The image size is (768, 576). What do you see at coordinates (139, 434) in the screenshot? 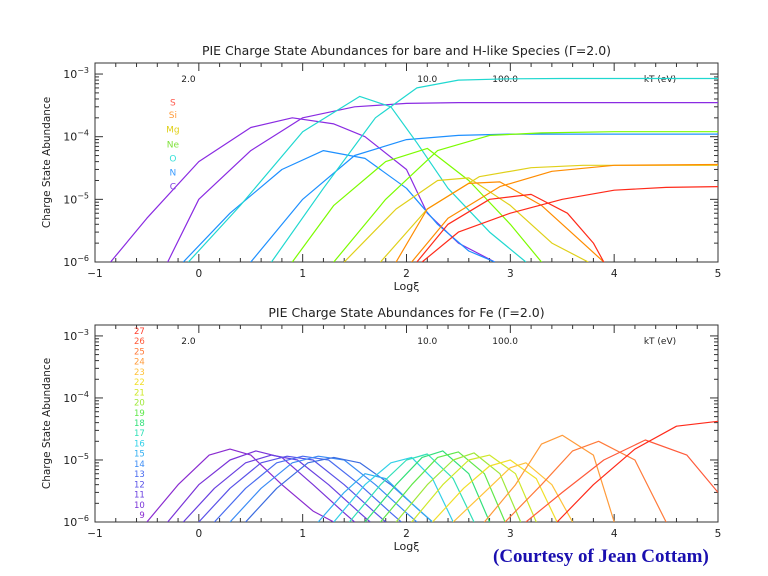
I see `legend-label: 17` at bounding box center [139, 434].